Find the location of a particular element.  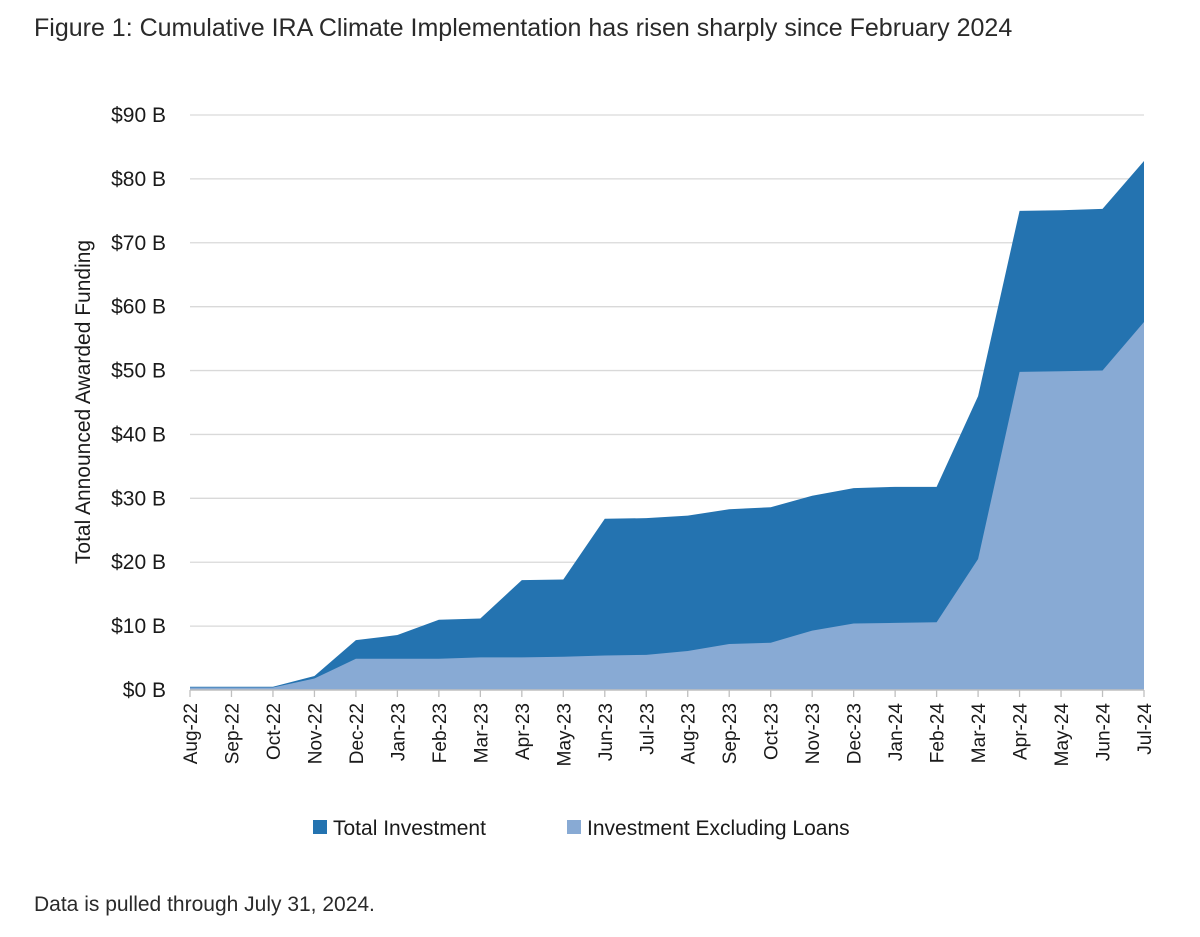

y-tick-label: $40 B is located at coordinates (138, 434).